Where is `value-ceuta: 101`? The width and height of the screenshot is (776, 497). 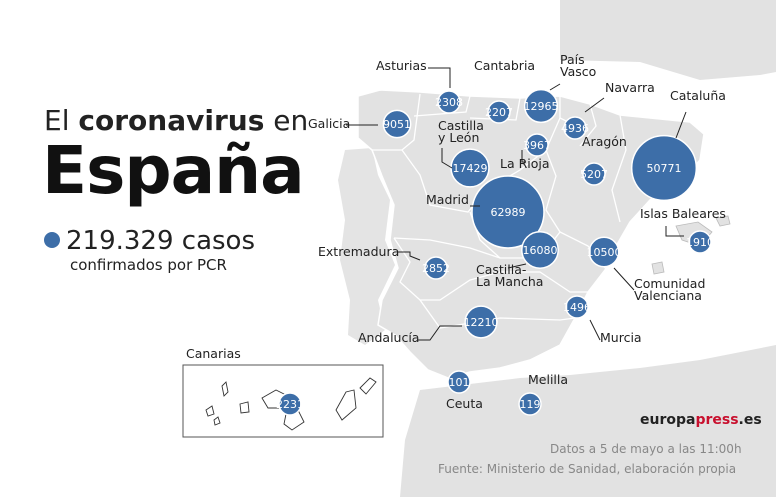
value-ceuta: 101 is located at coordinates (459, 382).